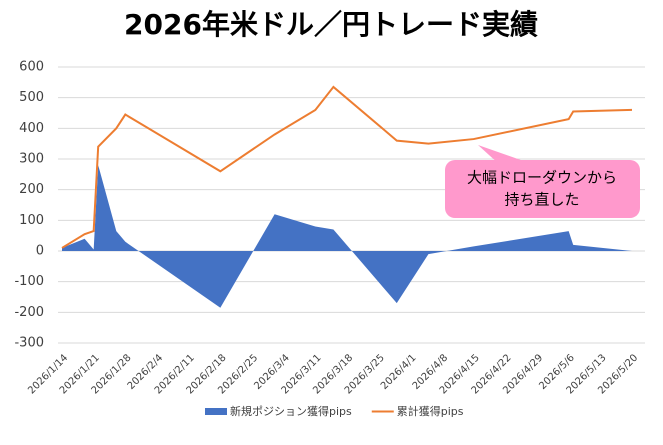  Describe the element at coordinates (542, 189) in the screenshot. I see `annotation-box` at that location.